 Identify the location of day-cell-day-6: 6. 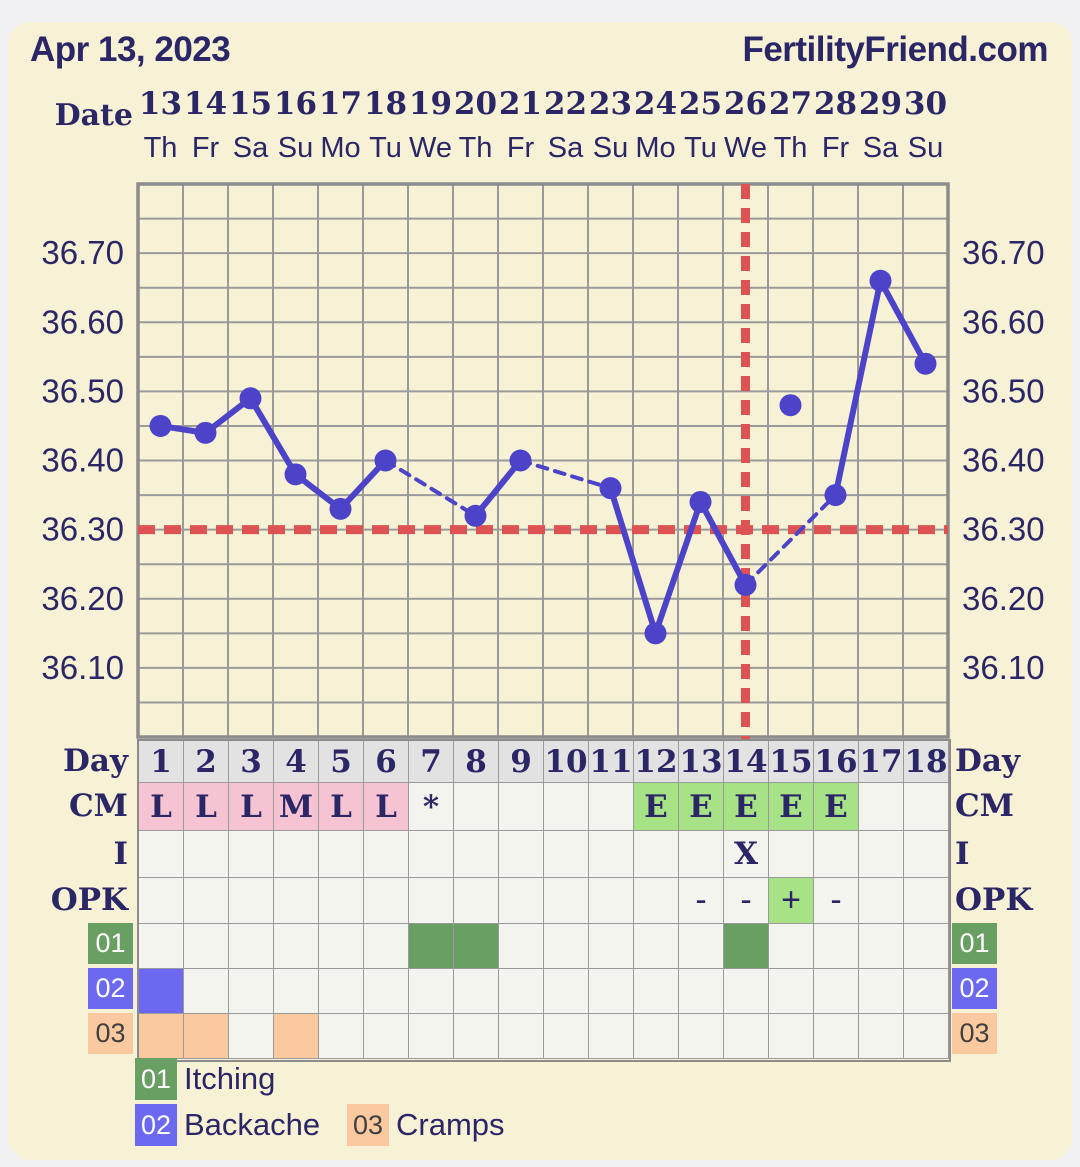
(386, 761).